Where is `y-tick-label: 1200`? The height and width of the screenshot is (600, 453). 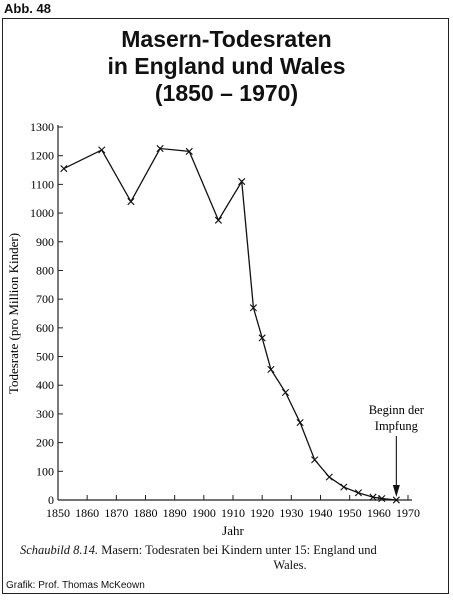 y-tick-label: 1200 is located at coordinates (42, 156).